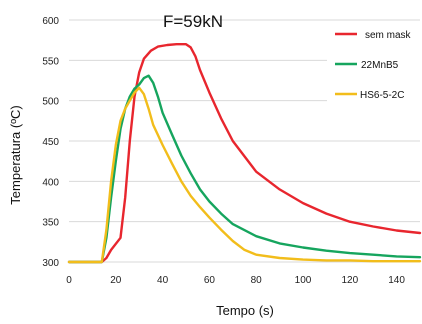  Describe the element at coordinates (396, 280) in the screenshot. I see `x-tick-label: 140` at that location.